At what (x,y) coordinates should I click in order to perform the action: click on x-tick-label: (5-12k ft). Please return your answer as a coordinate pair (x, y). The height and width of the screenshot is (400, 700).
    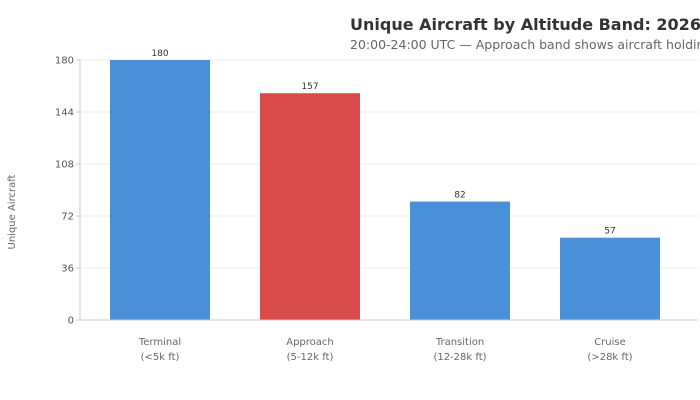
    Looking at the image, I should click on (310, 357).